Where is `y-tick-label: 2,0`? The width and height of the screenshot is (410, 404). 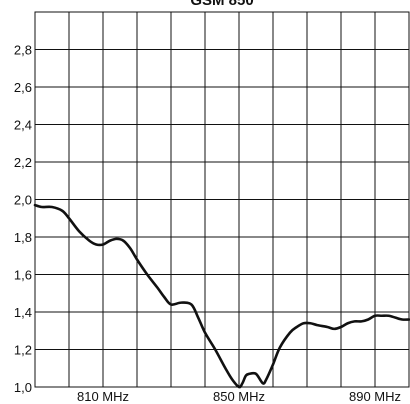
y-tick-label: 2,0 is located at coordinates (23, 200).